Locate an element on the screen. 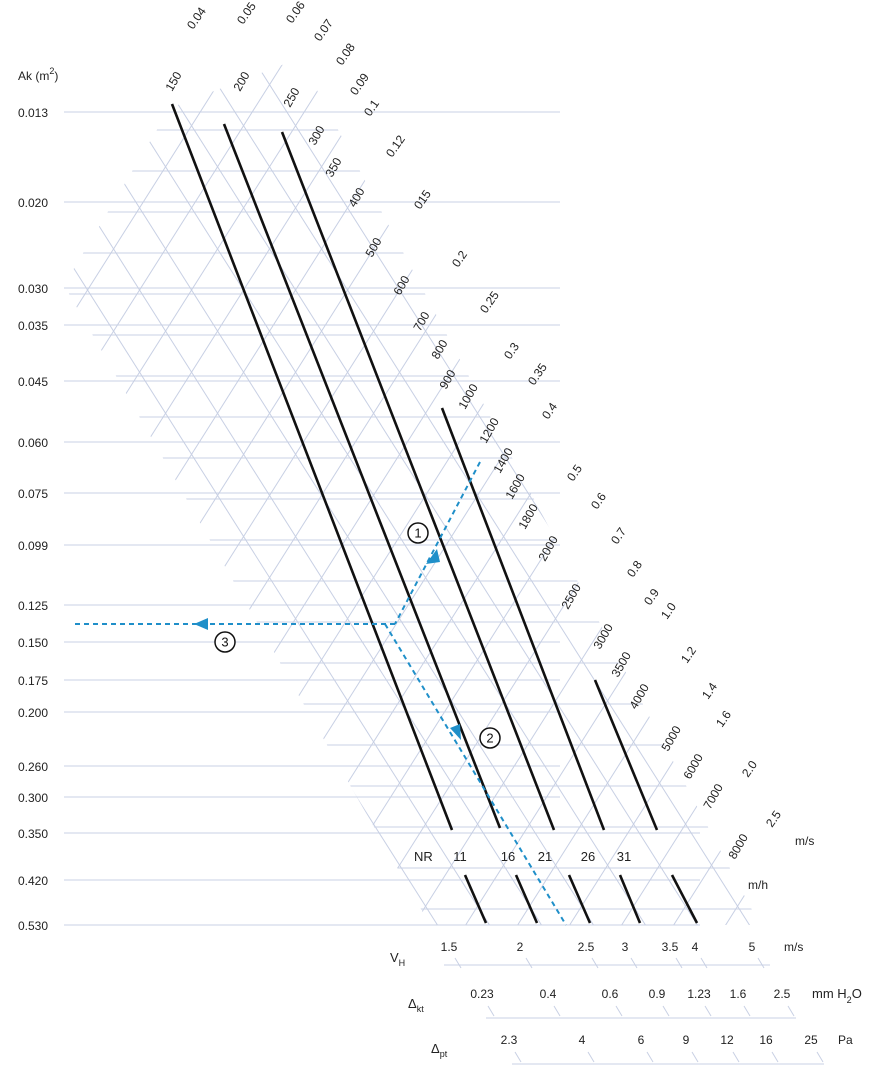  ak-tick-label: 0.099 is located at coordinates (33, 546).